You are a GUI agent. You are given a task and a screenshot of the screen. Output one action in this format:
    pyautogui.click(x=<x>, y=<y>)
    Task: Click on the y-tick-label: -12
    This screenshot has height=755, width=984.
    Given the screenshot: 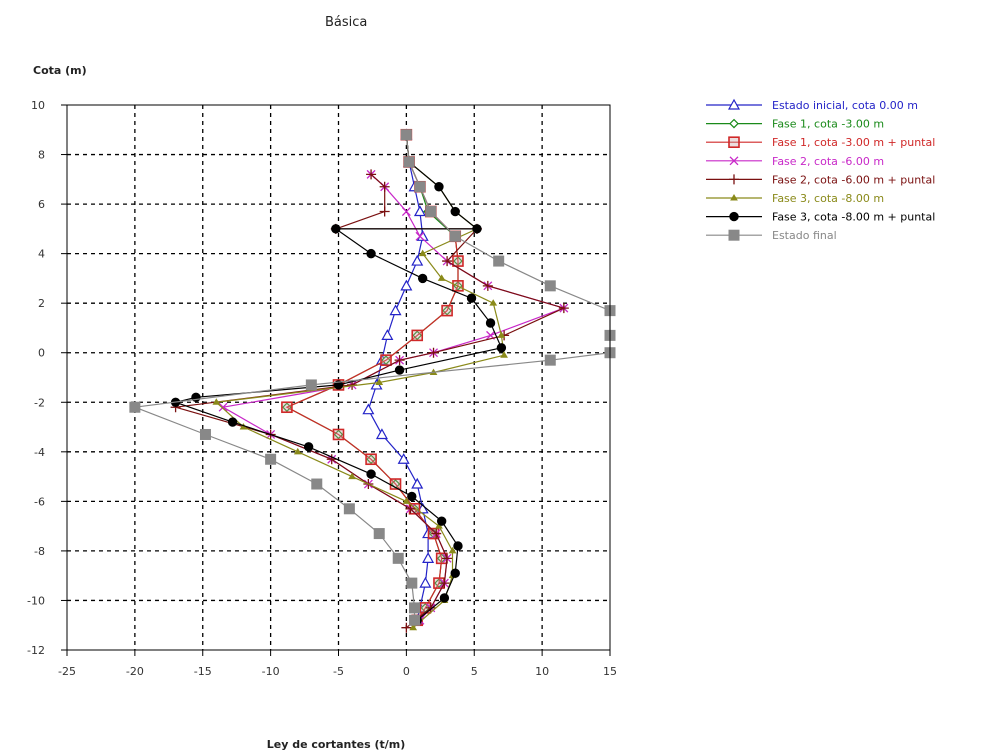 What is the action you would take?
    pyautogui.click(x=36, y=650)
    